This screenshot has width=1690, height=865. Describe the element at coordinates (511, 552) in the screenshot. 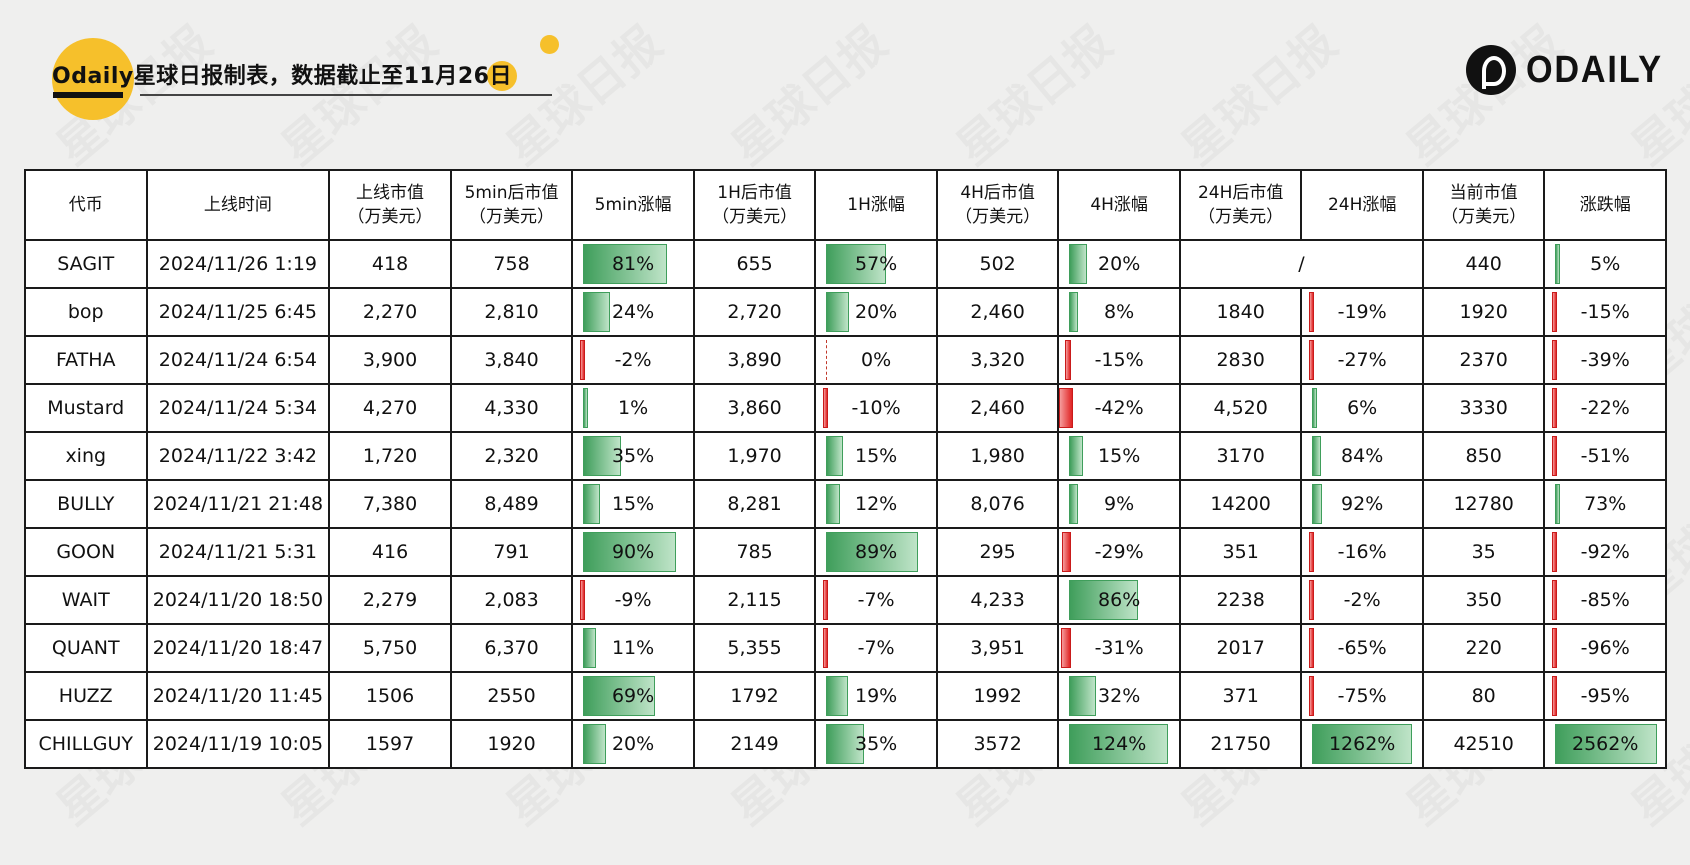

I see `mcap-5min-cell: 791` at that location.